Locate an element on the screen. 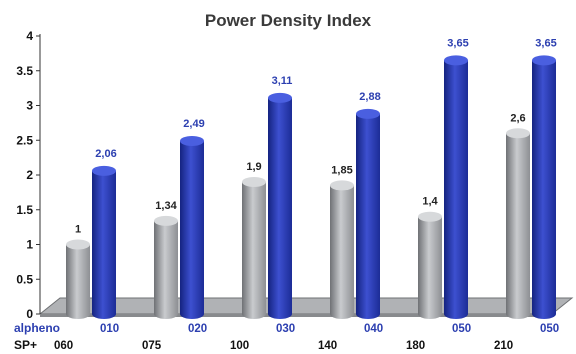 This screenshot has height=354, width=576. data-label-grey: 2,6 is located at coordinates (517, 118).